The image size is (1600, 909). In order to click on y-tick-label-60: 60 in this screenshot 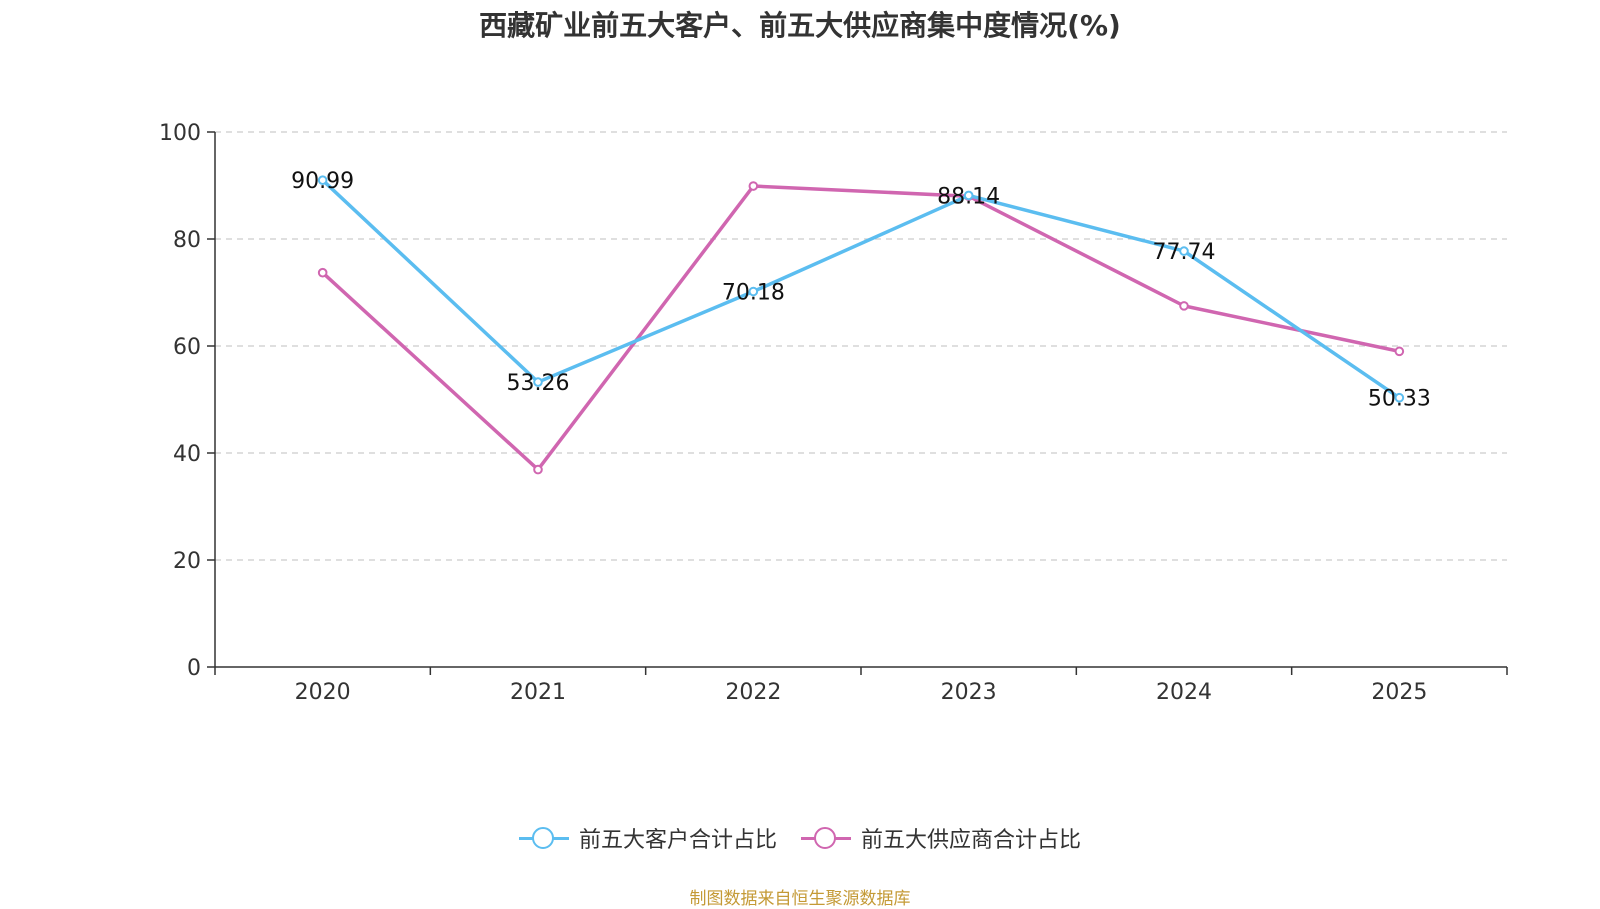, I will do `click(187, 347)`.